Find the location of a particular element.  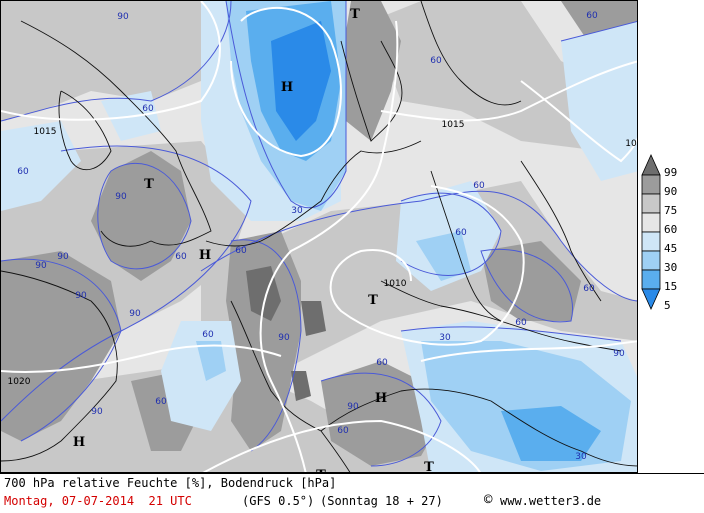

legend-label-45: 45 is located at coordinates (671, 248).